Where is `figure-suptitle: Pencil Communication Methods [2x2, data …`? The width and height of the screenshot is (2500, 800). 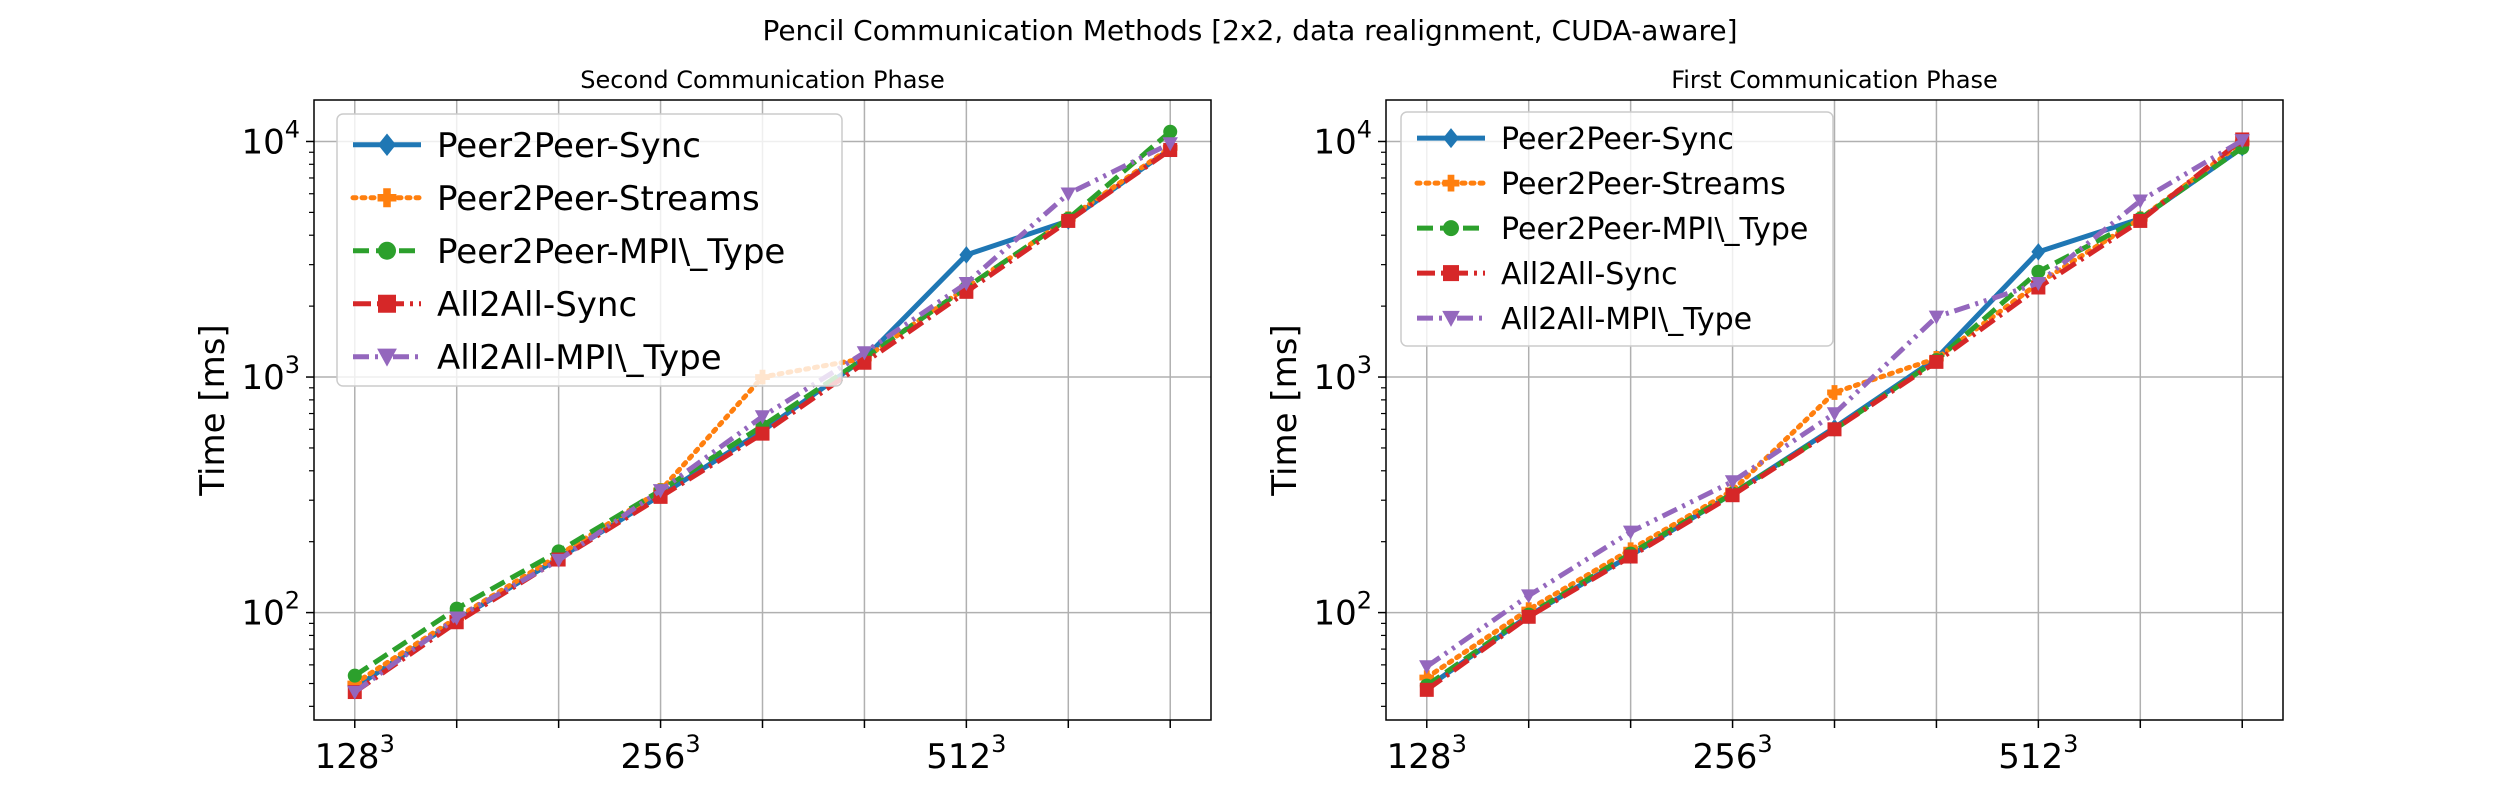
figure-suptitle: Pencil Communication Methods [2x2, data … is located at coordinates (1249, 30).